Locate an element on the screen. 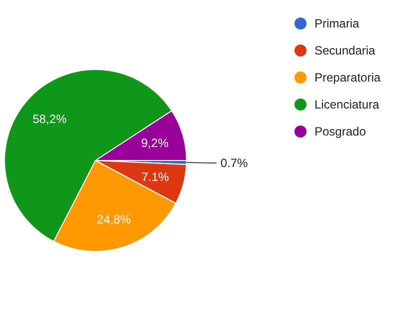 The width and height of the screenshot is (416, 323). legend-label: Primaria is located at coordinates (337, 23).